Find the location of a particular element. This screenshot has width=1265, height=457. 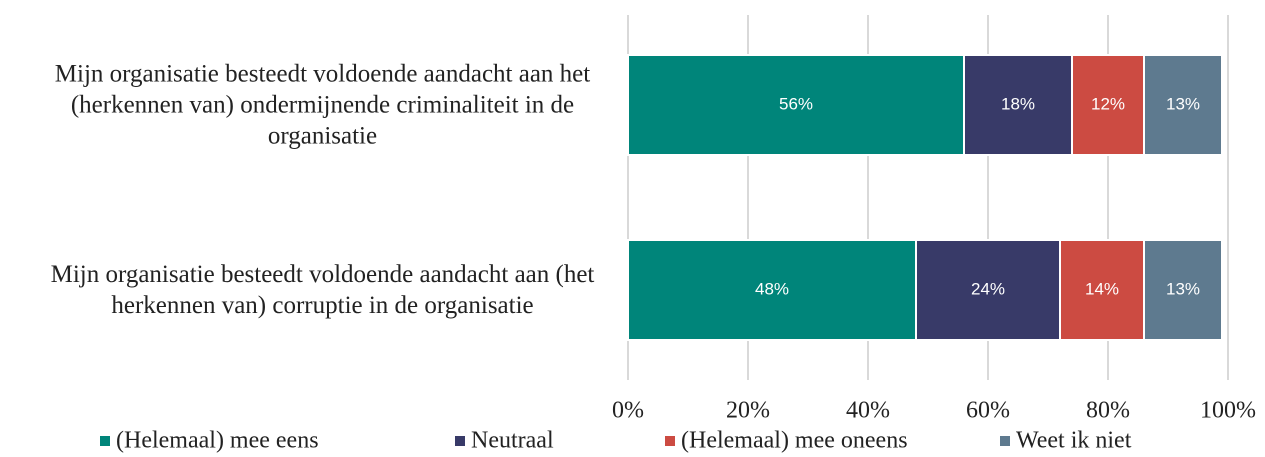

legend-label: Weet ik niet is located at coordinates (1074, 441).